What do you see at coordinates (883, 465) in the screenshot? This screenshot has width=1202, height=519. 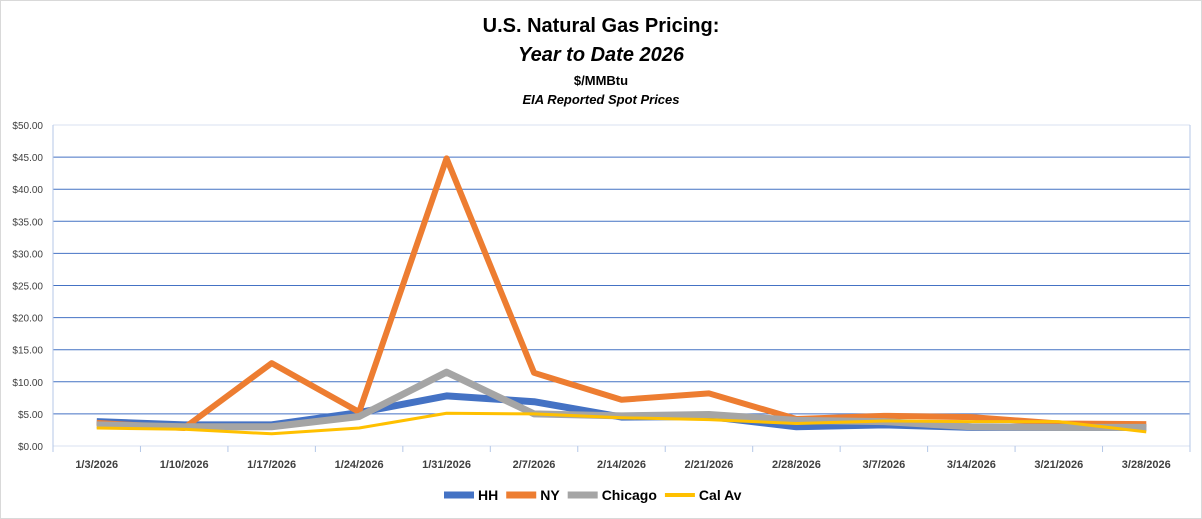 I see `x-tick-label: 3/7/2026` at bounding box center [883, 465].